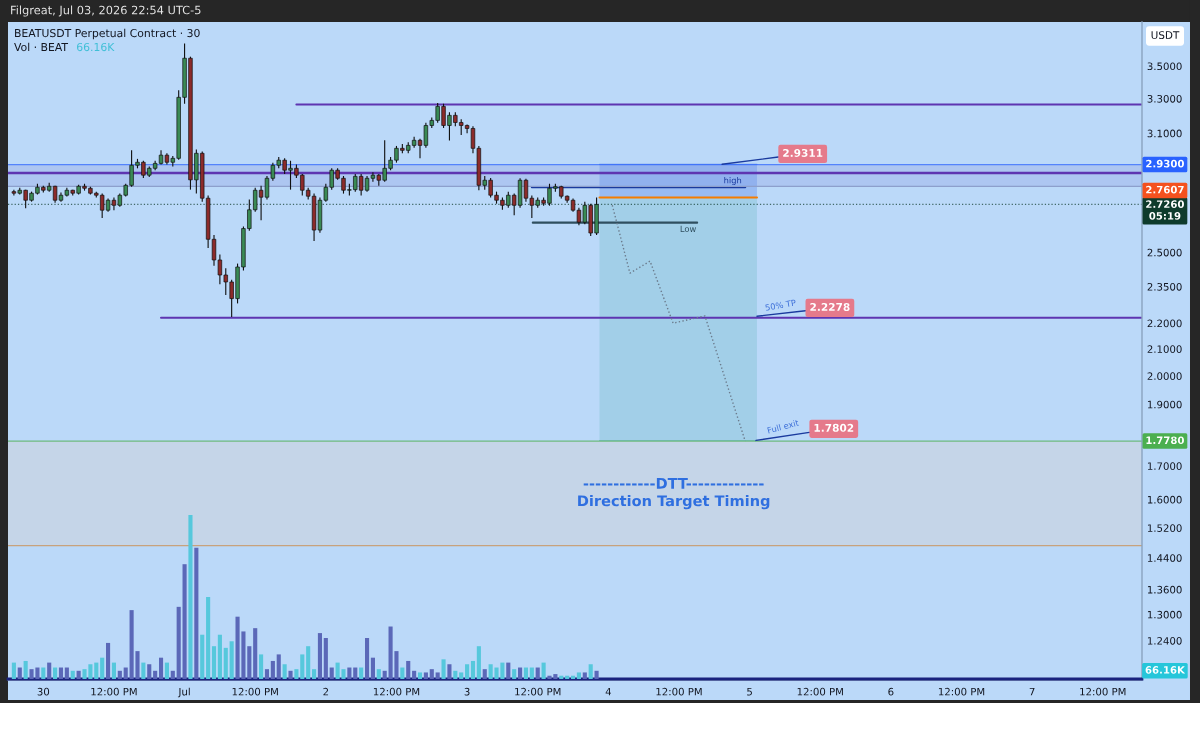  I want to click on chart-subtitle: 66.16K, so click(96, 47).